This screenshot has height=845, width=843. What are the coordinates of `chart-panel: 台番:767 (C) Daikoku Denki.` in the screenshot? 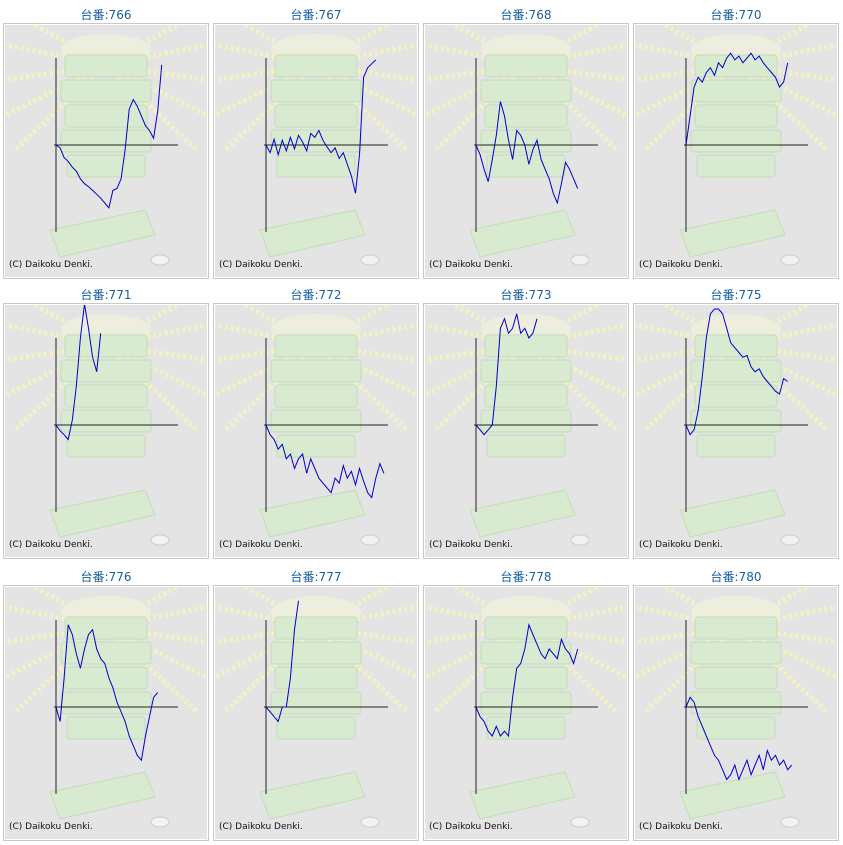 It's located at (316, 143).